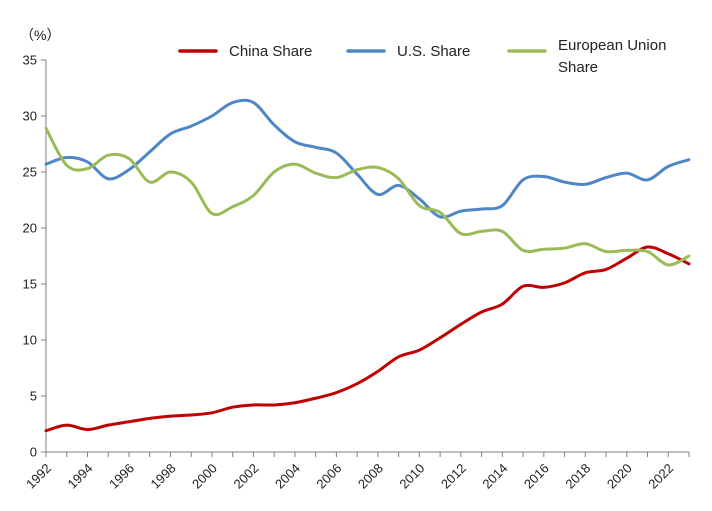  Describe the element at coordinates (614, 56) in the screenshot. I see `legend-label-eu-share: European Union Share` at that location.